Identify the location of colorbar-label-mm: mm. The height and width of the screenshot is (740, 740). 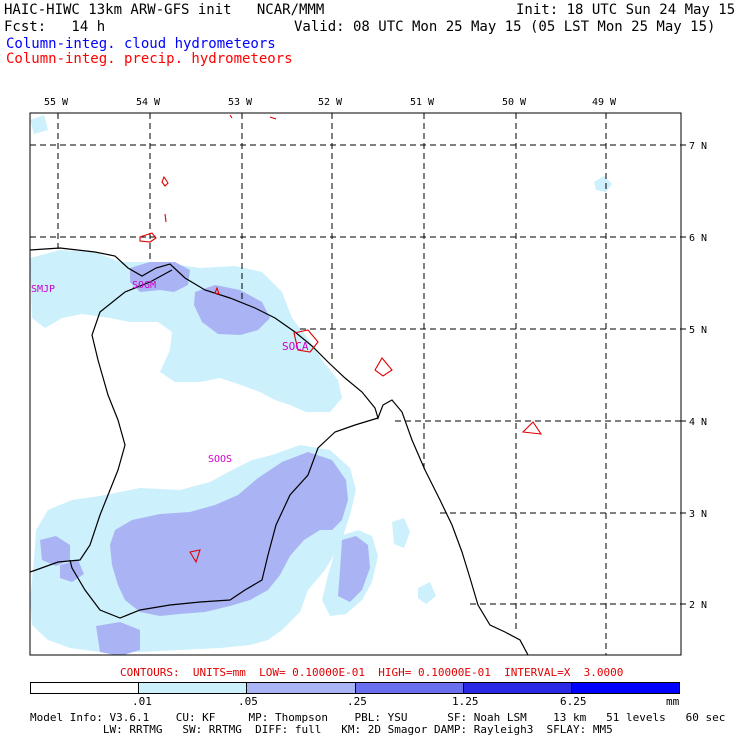
(673, 701).